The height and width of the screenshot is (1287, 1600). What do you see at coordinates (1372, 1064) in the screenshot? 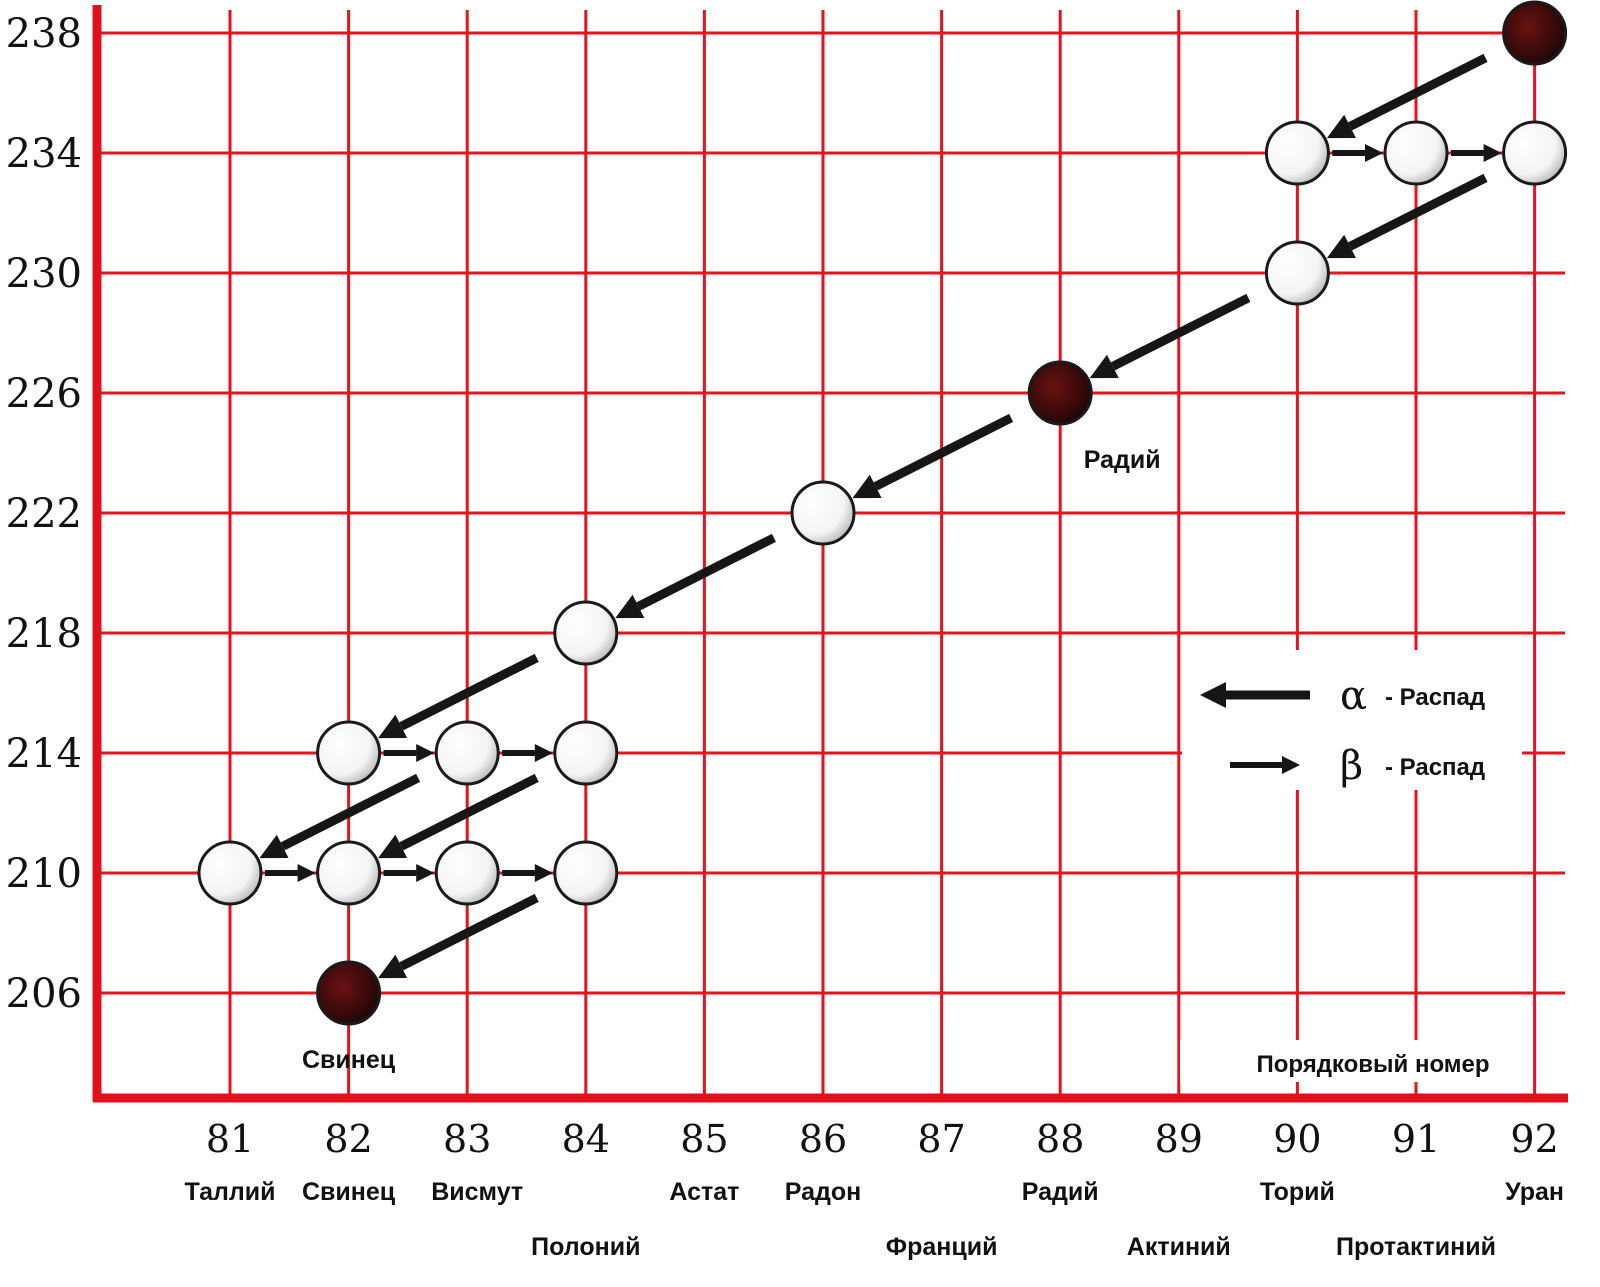
I see `x-axis-title: Порядковый номер` at bounding box center [1372, 1064].